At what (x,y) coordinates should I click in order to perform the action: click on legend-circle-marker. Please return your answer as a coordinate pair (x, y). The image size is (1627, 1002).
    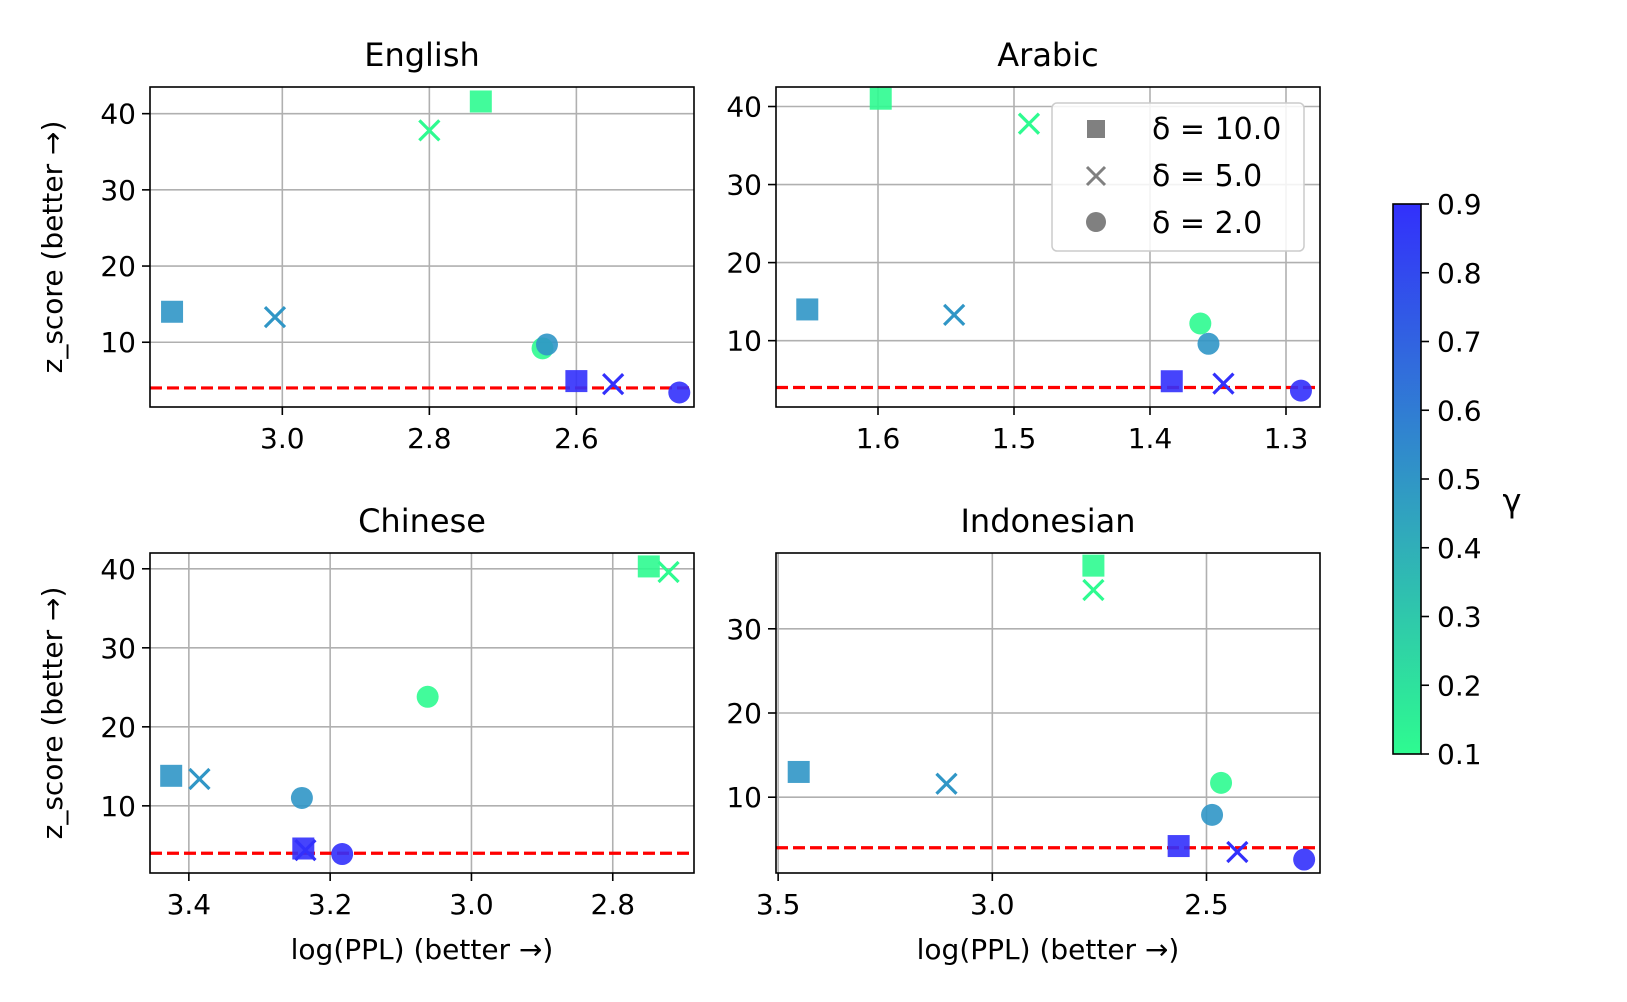
    Looking at the image, I should click on (1096, 222).